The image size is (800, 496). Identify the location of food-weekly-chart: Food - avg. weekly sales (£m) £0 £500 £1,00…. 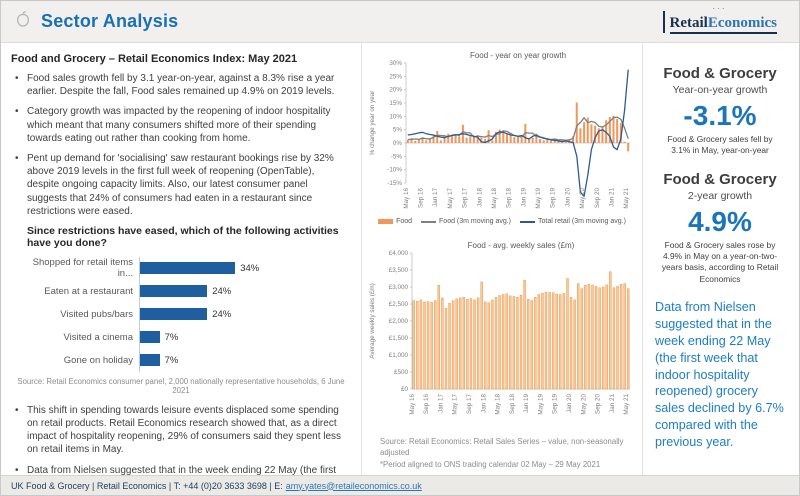
(499, 328).